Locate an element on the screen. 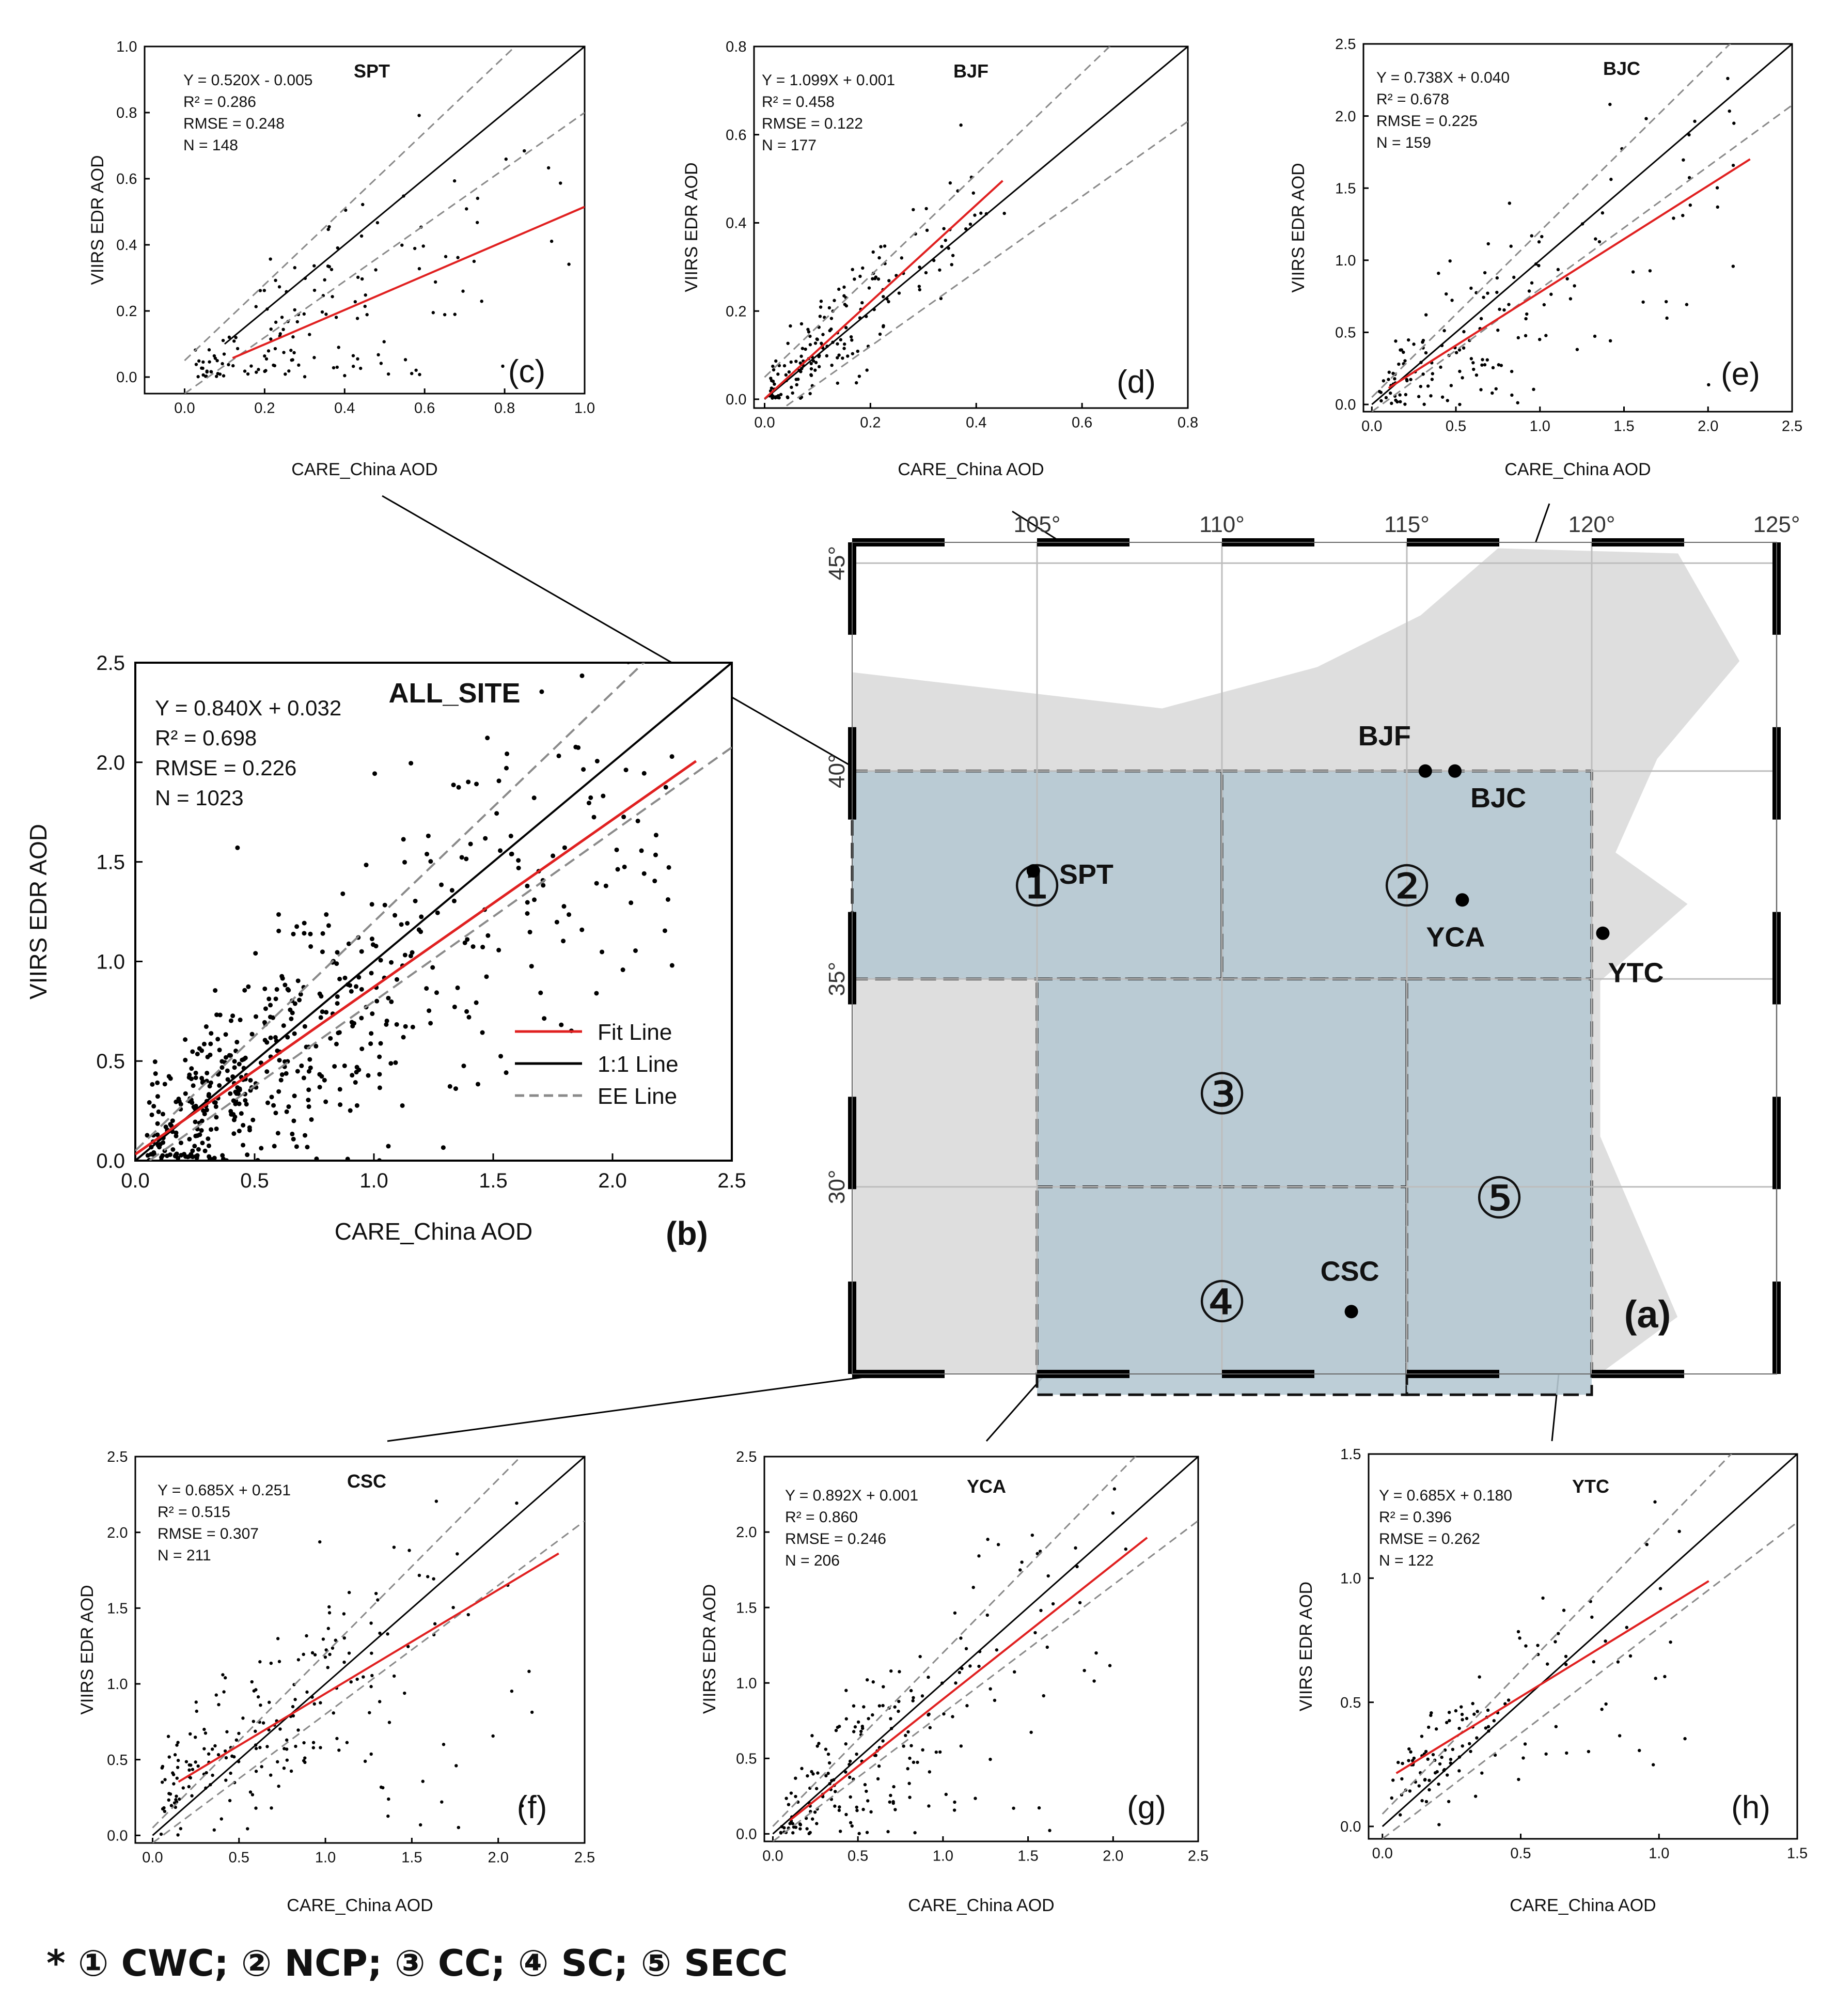 The width and height of the screenshot is (1836, 2016). stats-line: RMSE = 0.246 is located at coordinates (835, 1539).